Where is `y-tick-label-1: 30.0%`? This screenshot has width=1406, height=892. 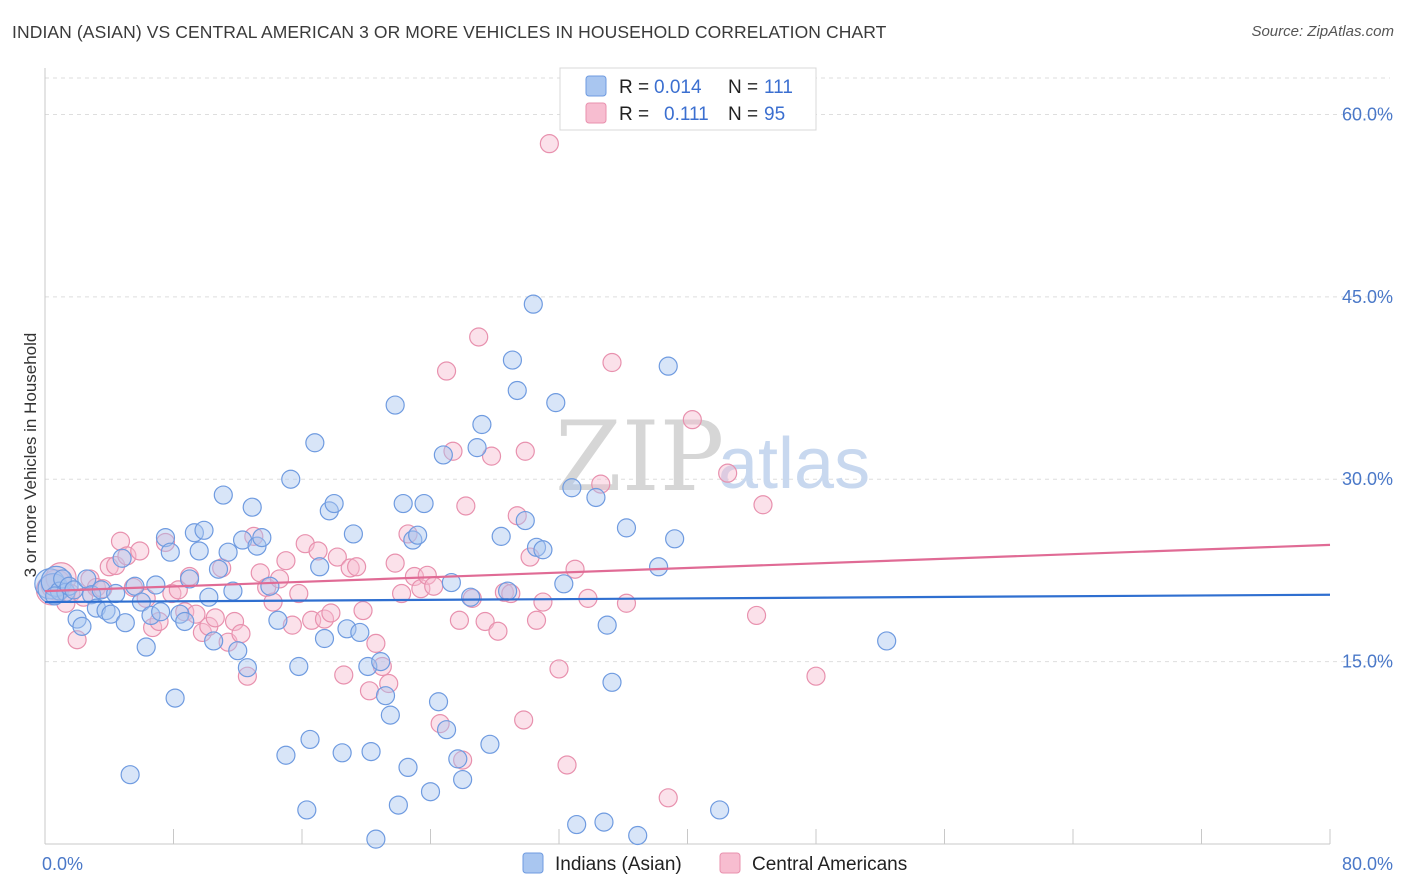
y-tick-label-1: 30.0% is located at coordinates (1367, 479).